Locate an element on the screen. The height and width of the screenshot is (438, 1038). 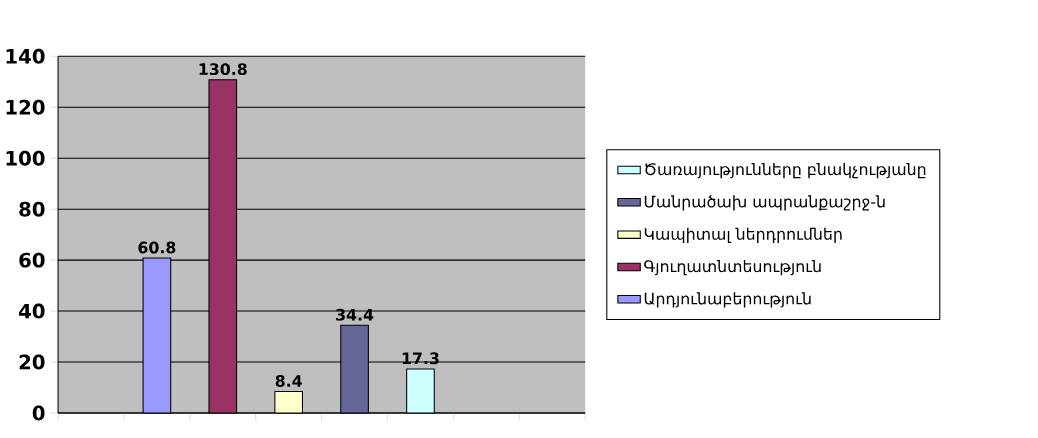
legend-label: Մանրածախ ապրանքաշրջ-ն is located at coordinates (764, 203).